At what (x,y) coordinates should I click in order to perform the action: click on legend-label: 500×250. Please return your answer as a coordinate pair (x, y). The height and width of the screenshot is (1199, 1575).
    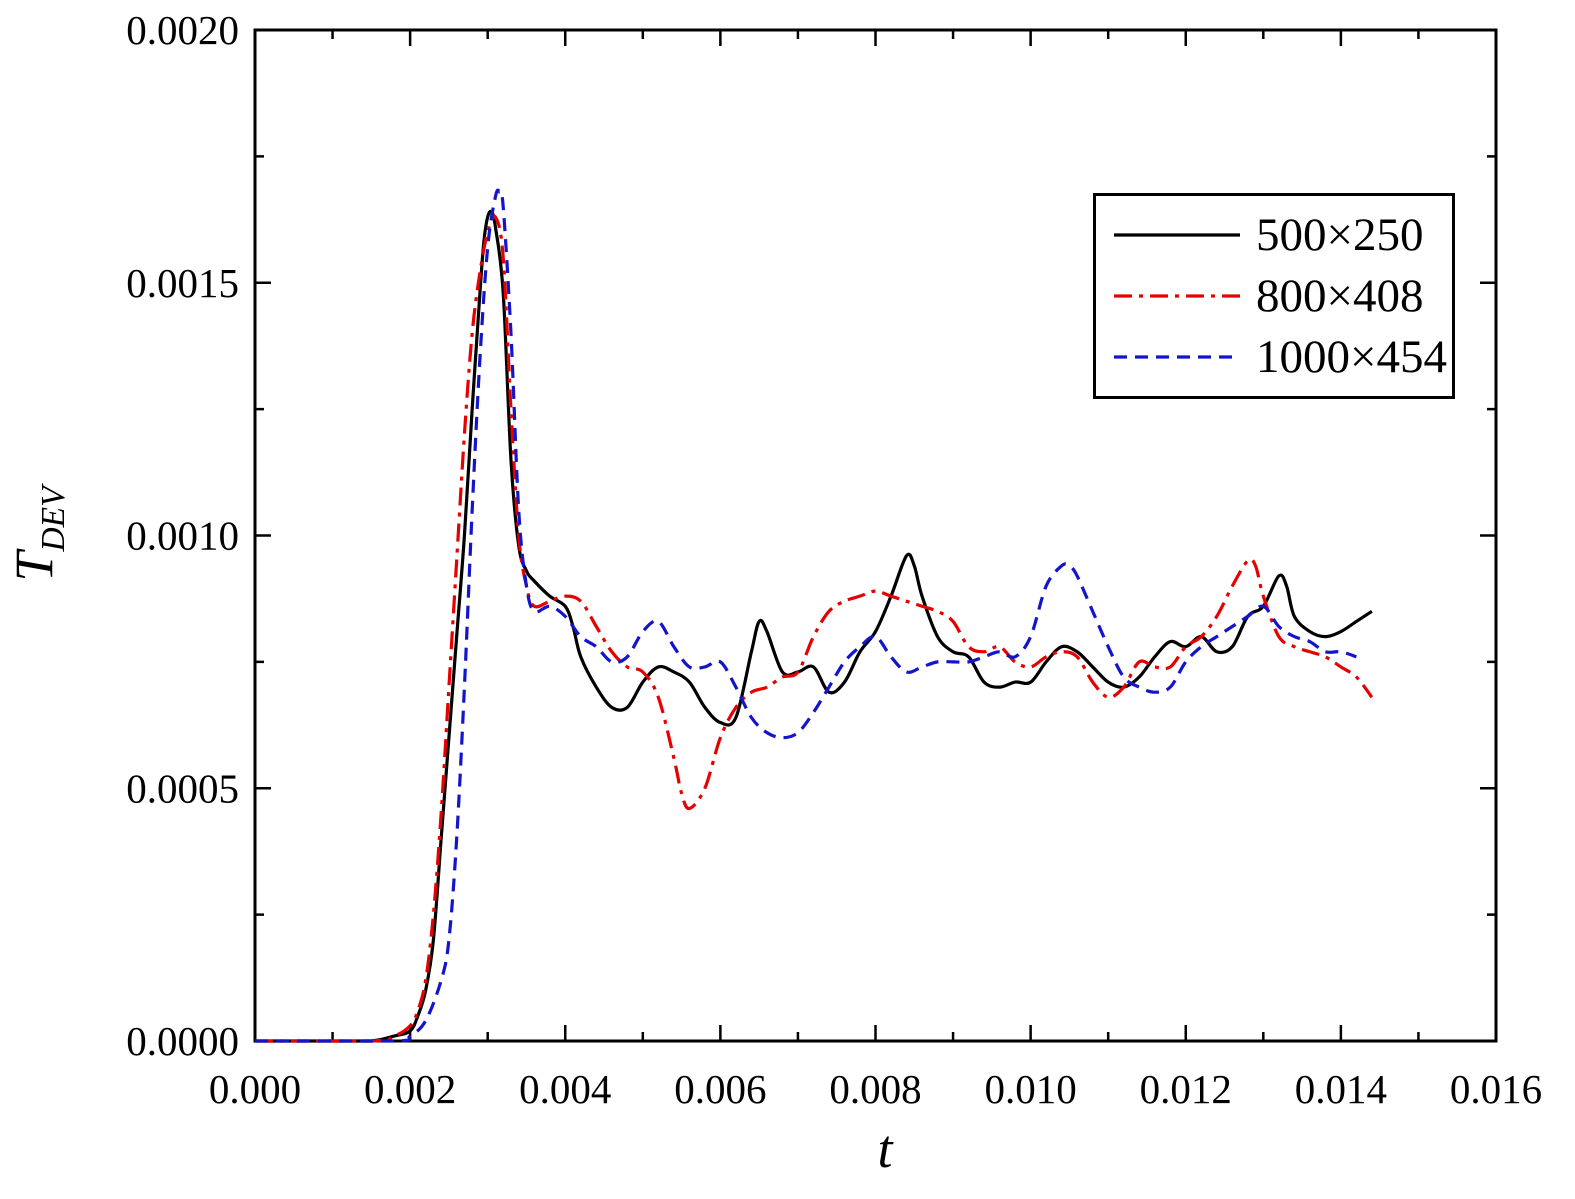
    Looking at the image, I should click on (1340, 234).